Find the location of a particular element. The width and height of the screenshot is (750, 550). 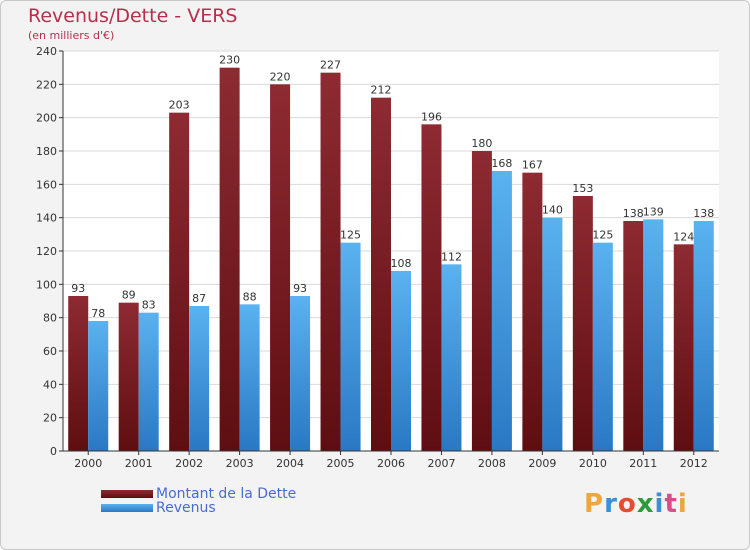

bar-label-dette: 93 is located at coordinates (78, 288).